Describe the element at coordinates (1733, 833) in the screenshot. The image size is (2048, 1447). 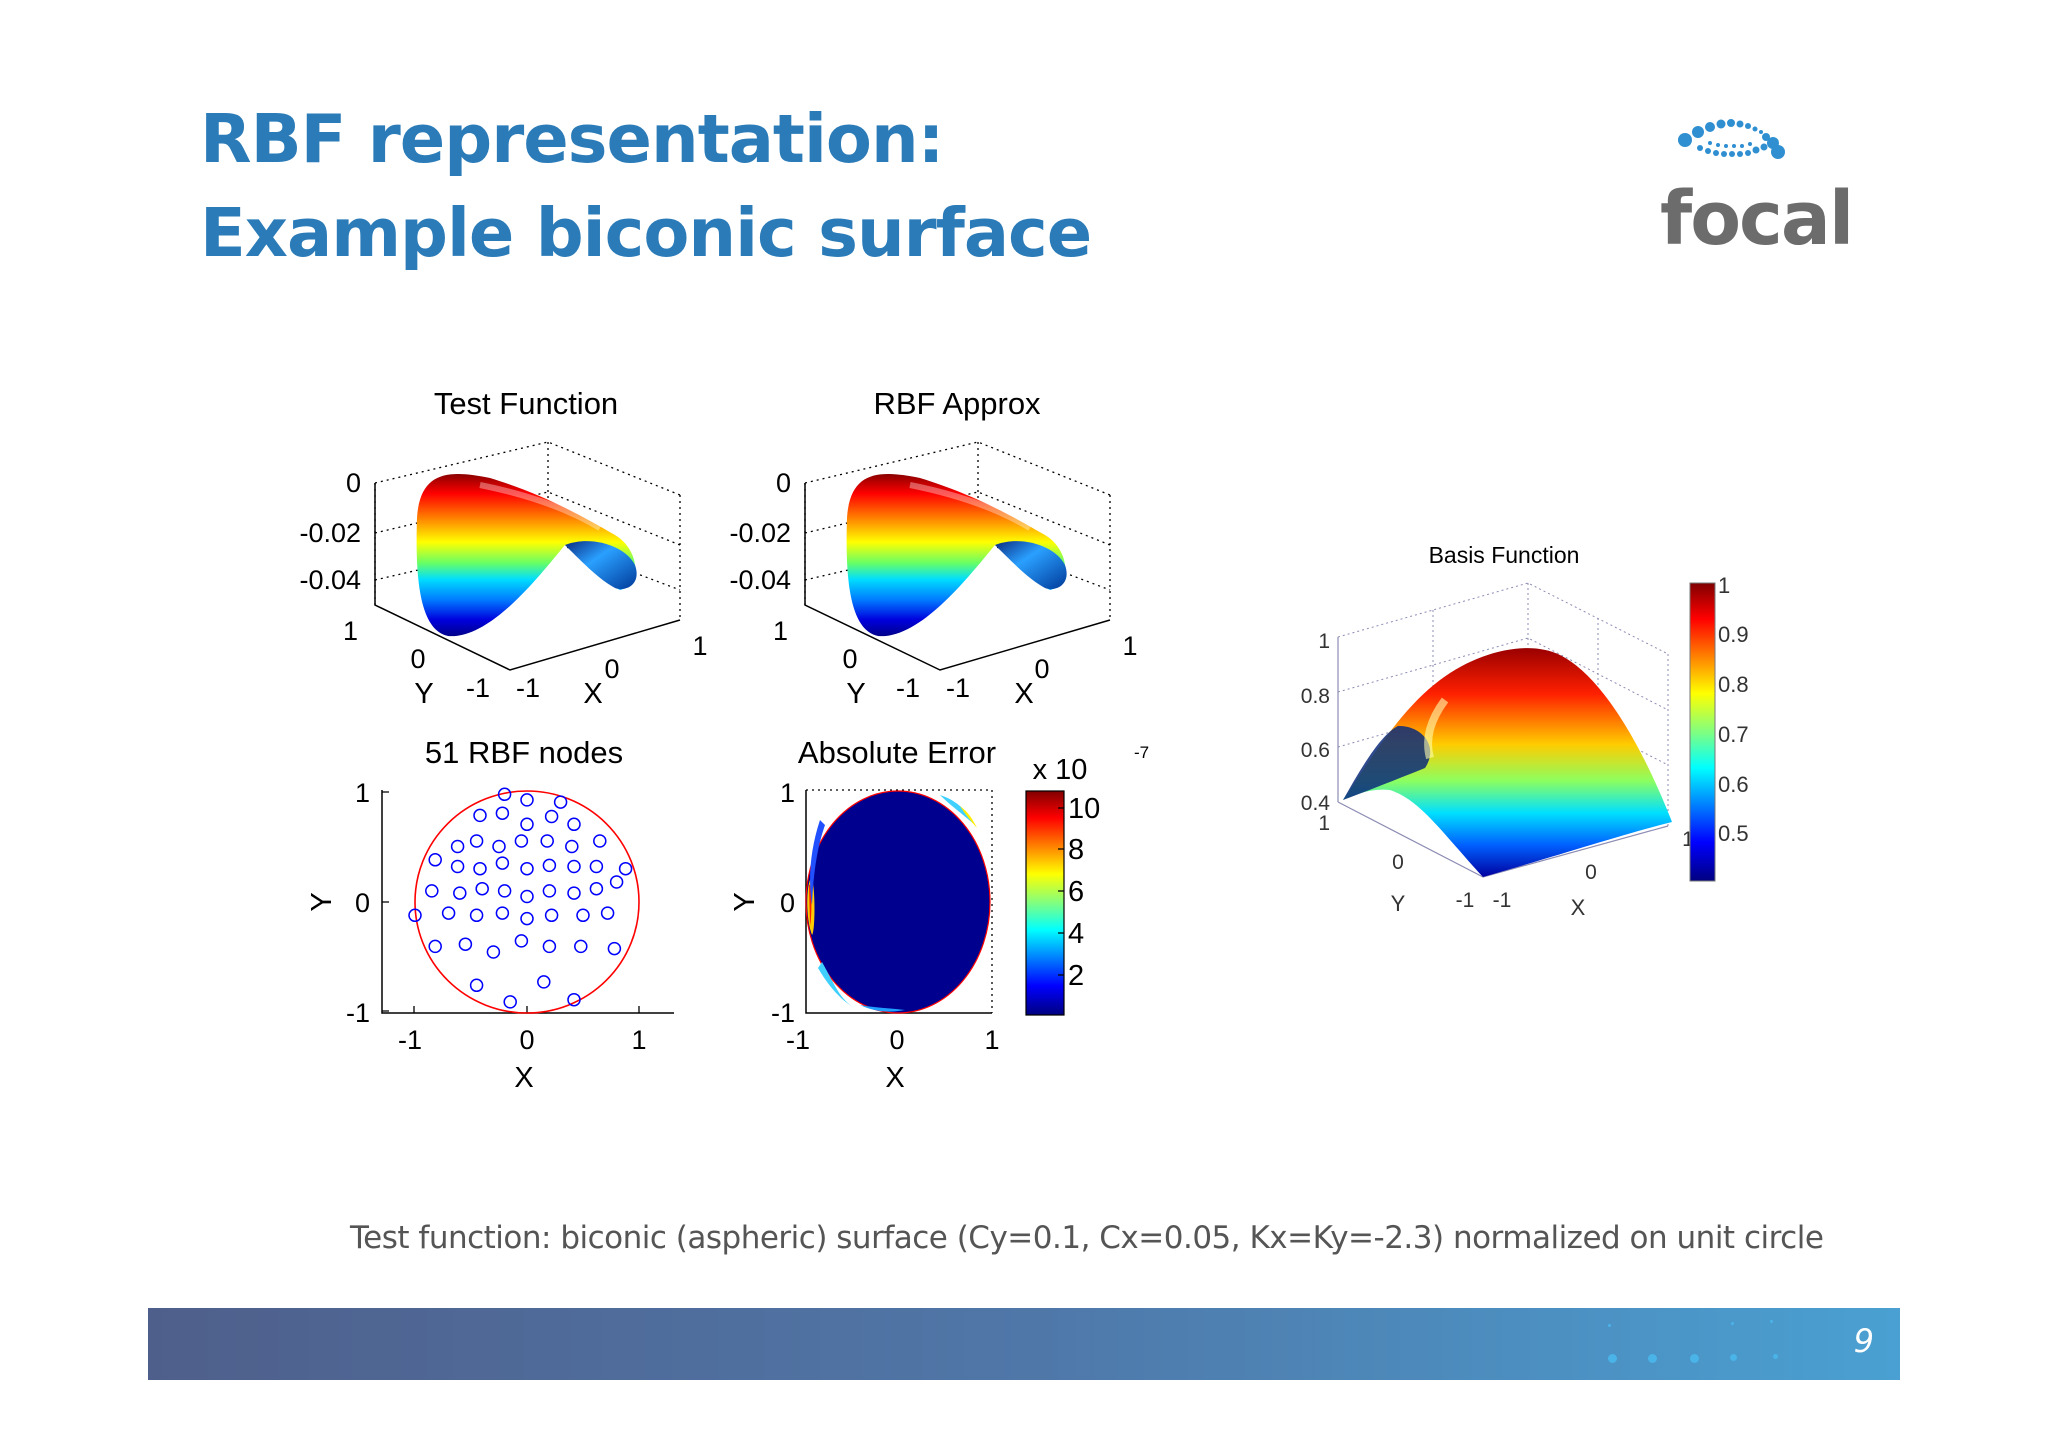
I see `colorbar-tick: 0.5` at that location.